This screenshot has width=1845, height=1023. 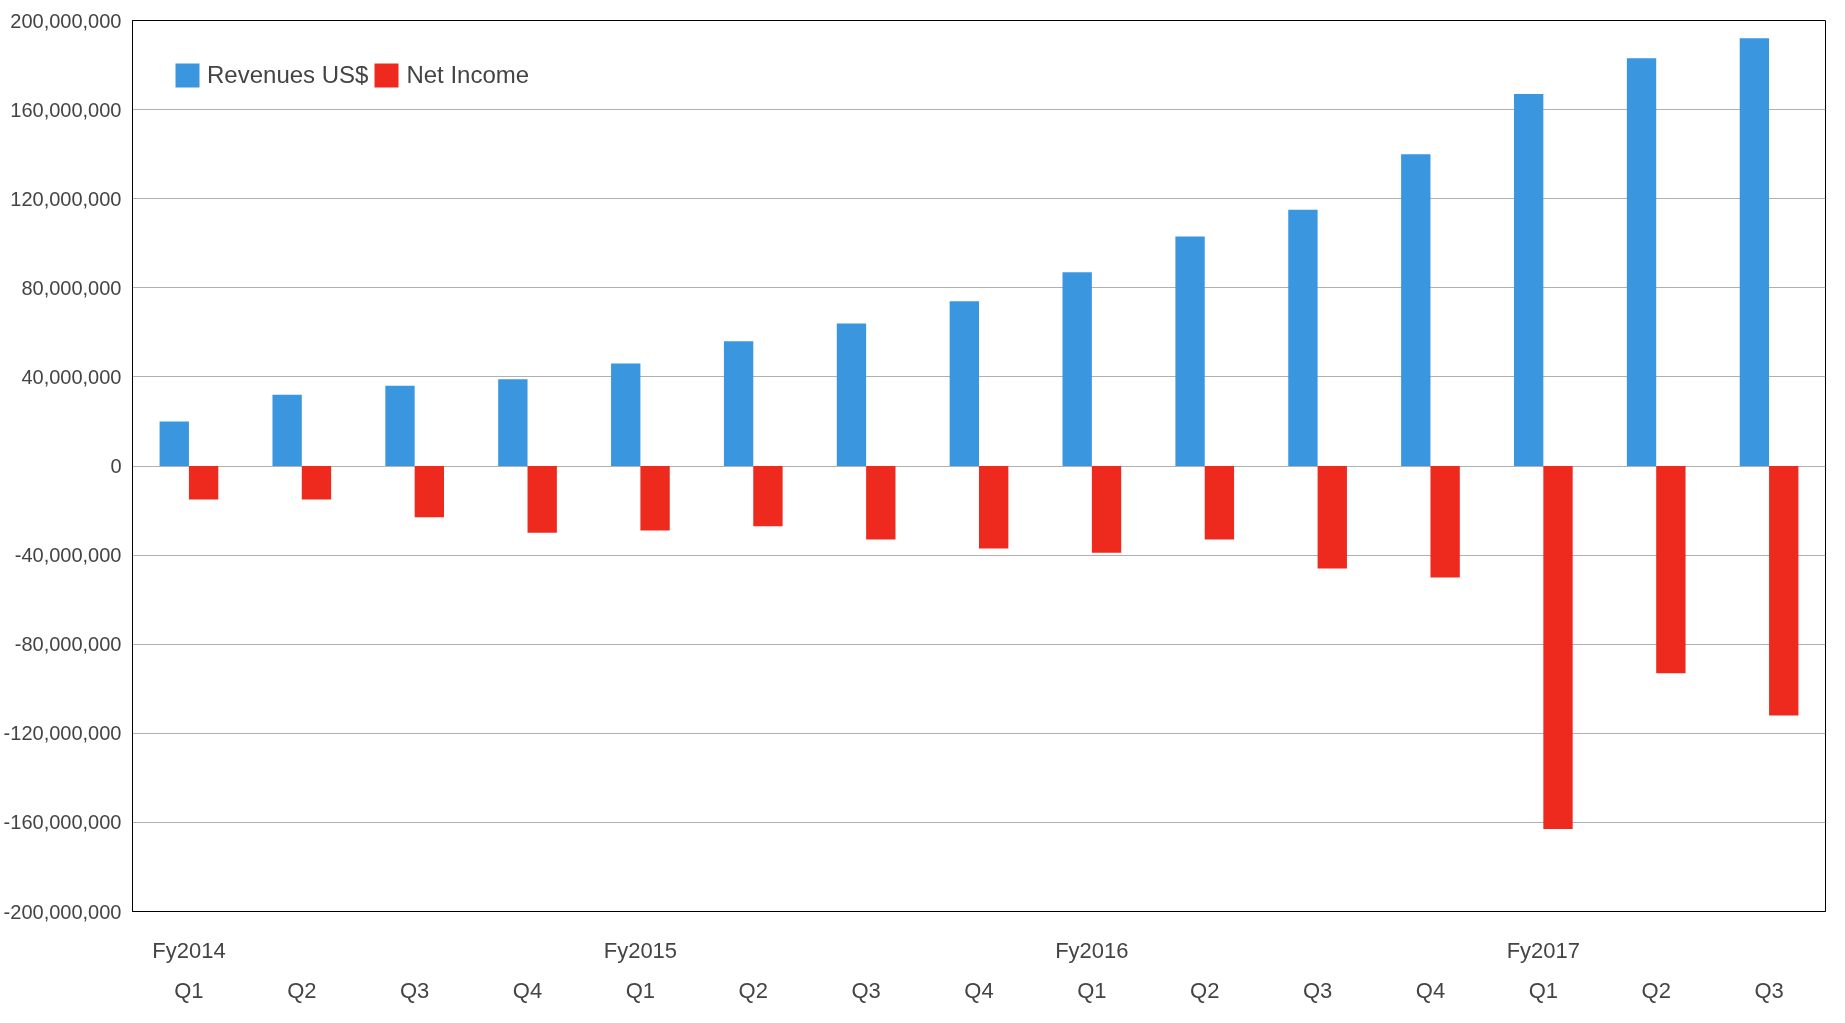 What do you see at coordinates (640, 950) in the screenshot?
I see `text: Fy2015` at bounding box center [640, 950].